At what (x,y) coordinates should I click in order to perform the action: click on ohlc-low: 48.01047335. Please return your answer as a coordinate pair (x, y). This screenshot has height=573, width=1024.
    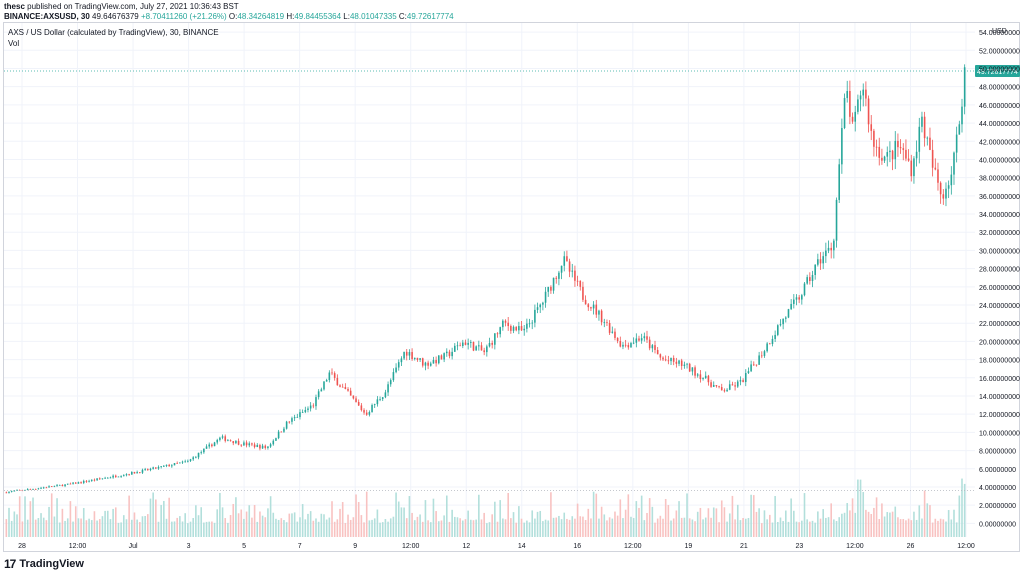
    Looking at the image, I should click on (373, 16).